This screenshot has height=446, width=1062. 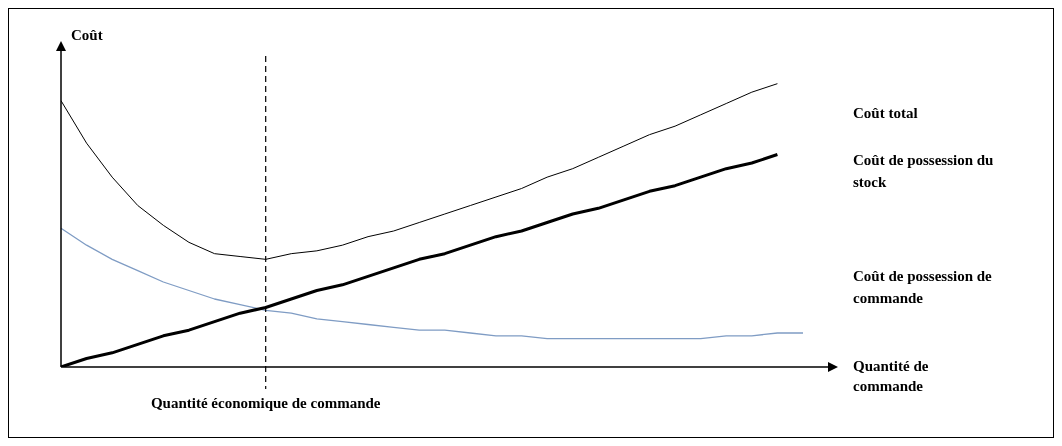 I want to click on x-axis-title: Quantité de commande, so click(x=891, y=375).